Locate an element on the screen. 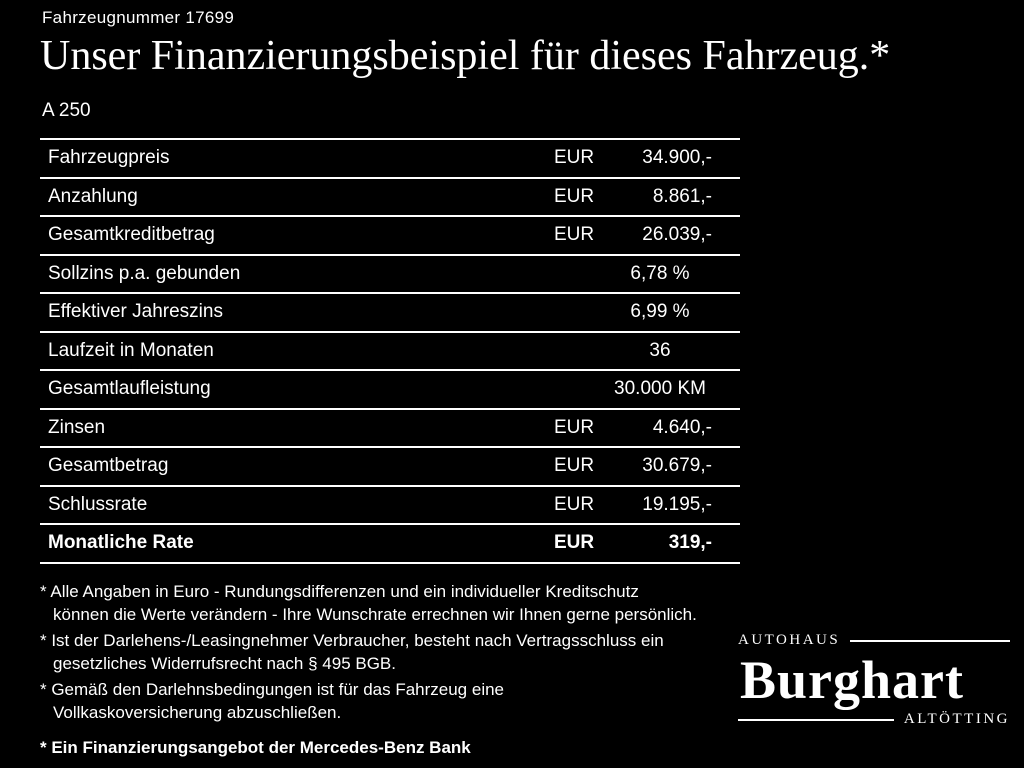 The width and height of the screenshot is (1024, 768). row-value-area: EUR 30.679,- is located at coordinates (640, 466).